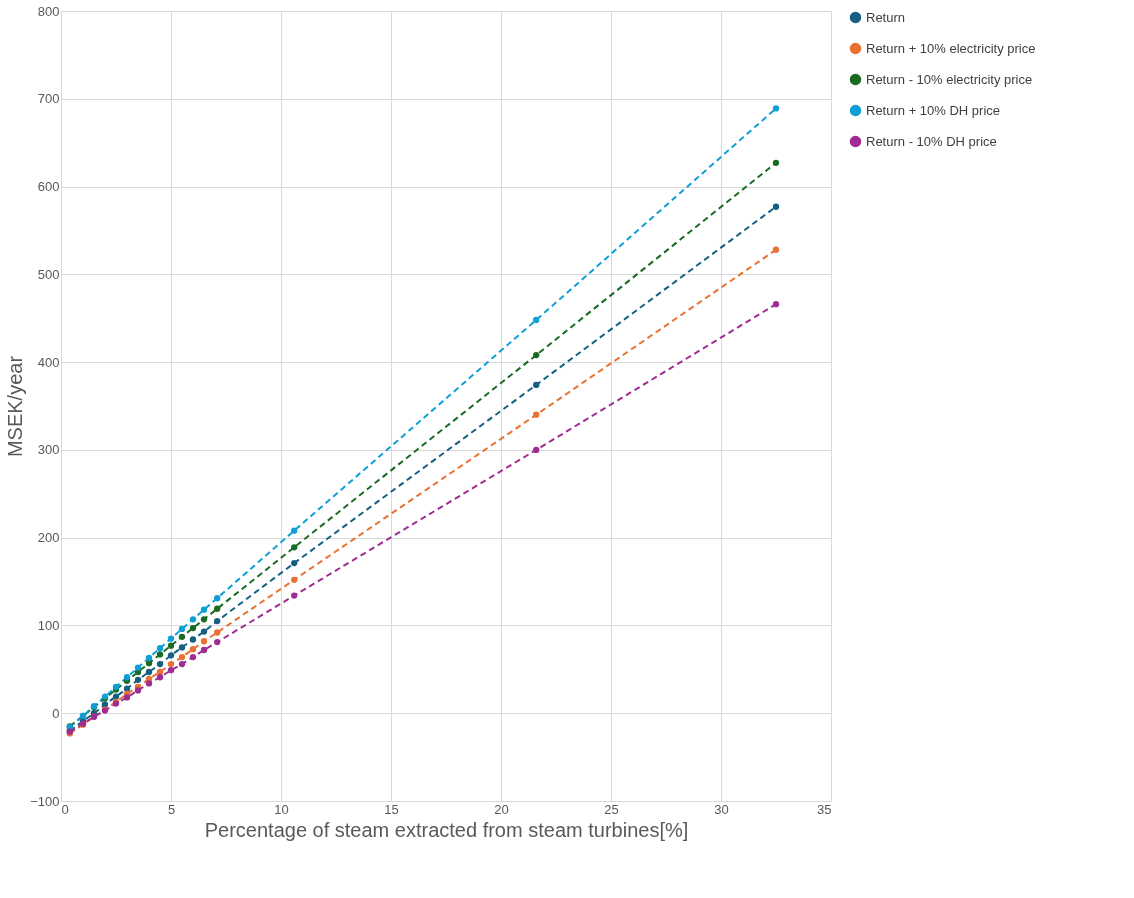 The width and height of the screenshot is (1134, 898). I want to click on legend-label: Return - 10% DH price, so click(931, 141).